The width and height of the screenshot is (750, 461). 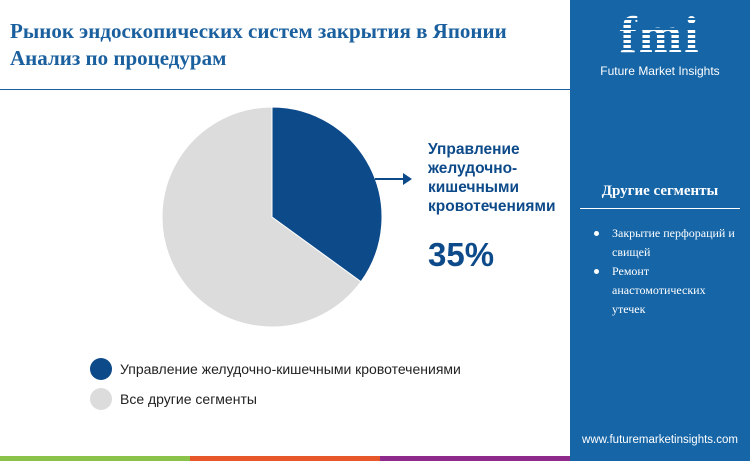 What do you see at coordinates (668, 243) in the screenshot?
I see `segment-item: Закрытие перфораций и свищей` at bounding box center [668, 243].